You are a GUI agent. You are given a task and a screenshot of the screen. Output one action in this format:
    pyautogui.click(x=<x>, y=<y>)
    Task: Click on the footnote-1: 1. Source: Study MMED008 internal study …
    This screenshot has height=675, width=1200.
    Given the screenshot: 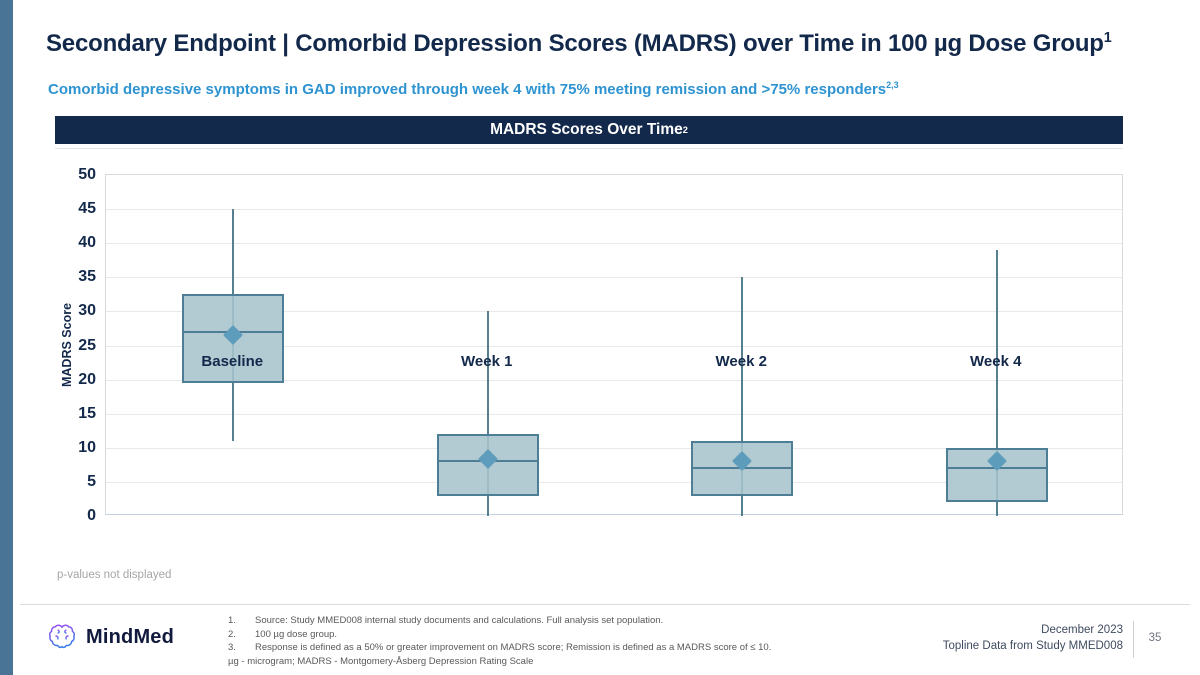 What is the action you would take?
    pyautogui.click(x=588, y=621)
    